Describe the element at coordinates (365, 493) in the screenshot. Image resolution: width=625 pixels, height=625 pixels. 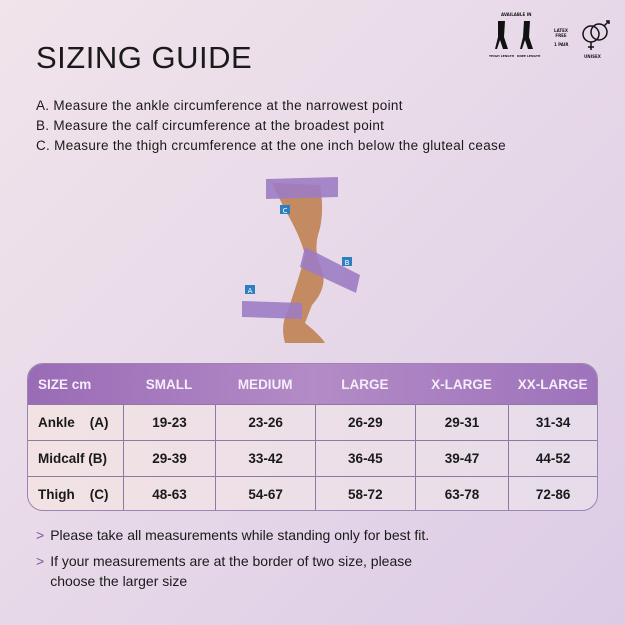
I see `size-cell: 58-72` at that location.